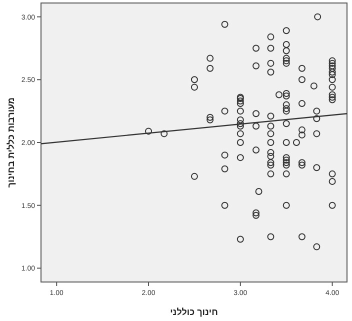  What do you see at coordinates (11, 142) in the screenshot?
I see `y-axis-title: מעורבות כללית בחינוך` at bounding box center [11, 142].